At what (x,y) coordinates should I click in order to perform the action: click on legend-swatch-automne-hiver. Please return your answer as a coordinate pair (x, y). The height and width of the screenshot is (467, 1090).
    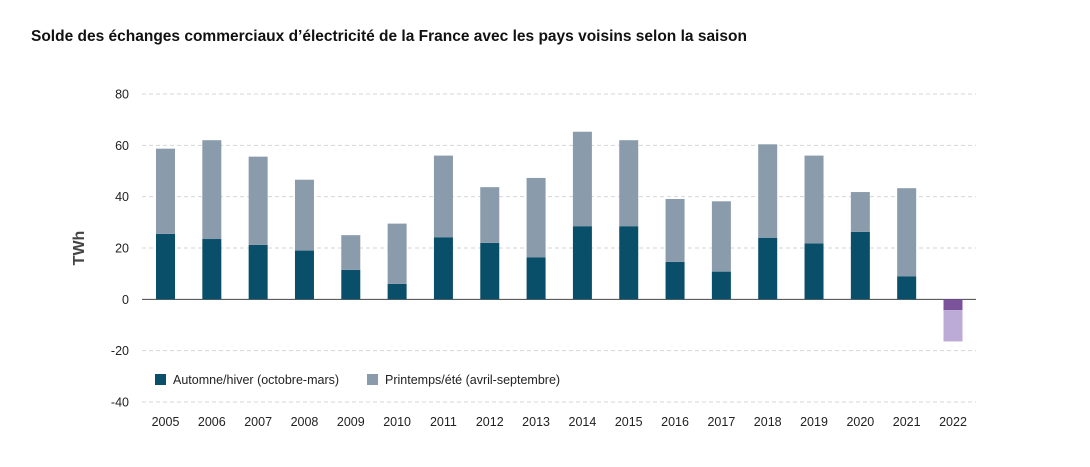
    Looking at the image, I should click on (160, 379).